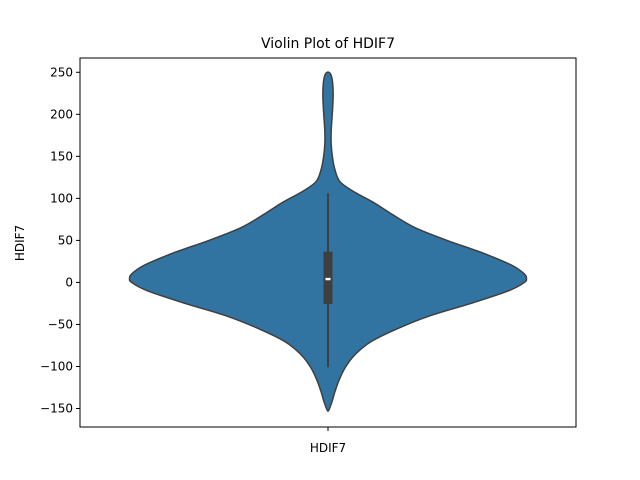 This screenshot has width=640, height=480. What do you see at coordinates (20, 243) in the screenshot?
I see `y-axis-label: HDIF7` at bounding box center [20, 243].